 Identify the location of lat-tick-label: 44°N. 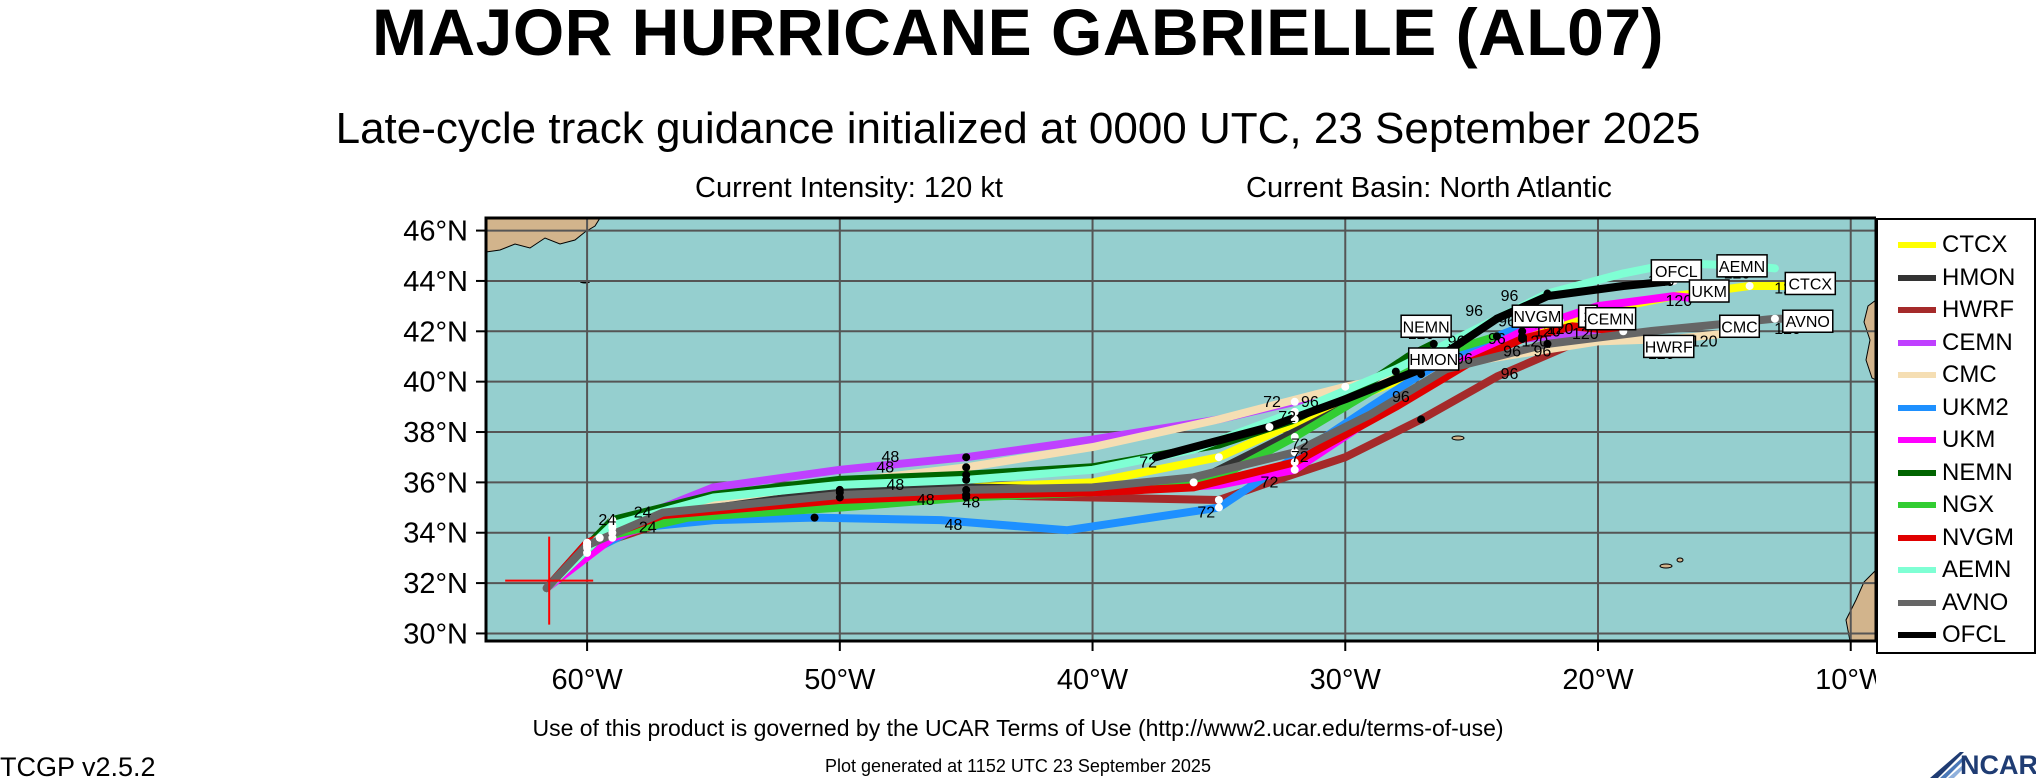
(435, 282).